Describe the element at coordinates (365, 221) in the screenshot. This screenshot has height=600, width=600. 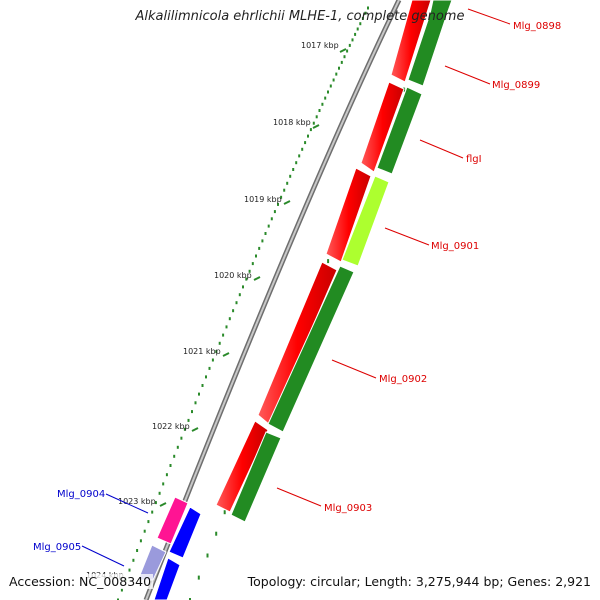
I see `gene-arrow-mlg-0901-highlight` at that location.